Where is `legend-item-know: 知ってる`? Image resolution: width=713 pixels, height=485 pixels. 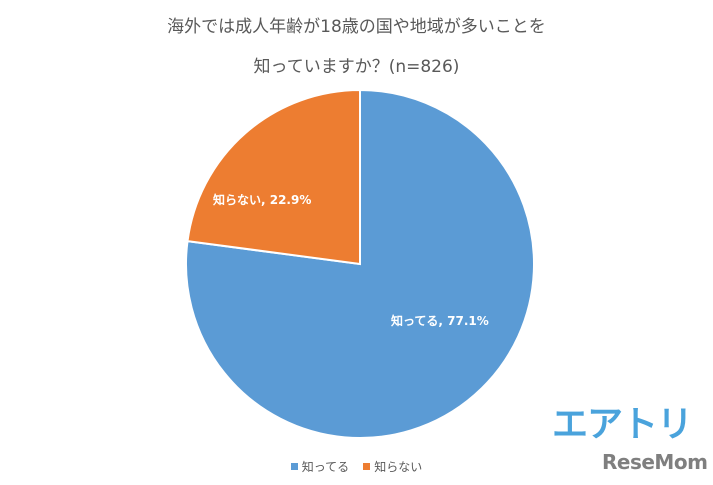
legend-item-know: 知ってる is located at coordinates (320, 466).